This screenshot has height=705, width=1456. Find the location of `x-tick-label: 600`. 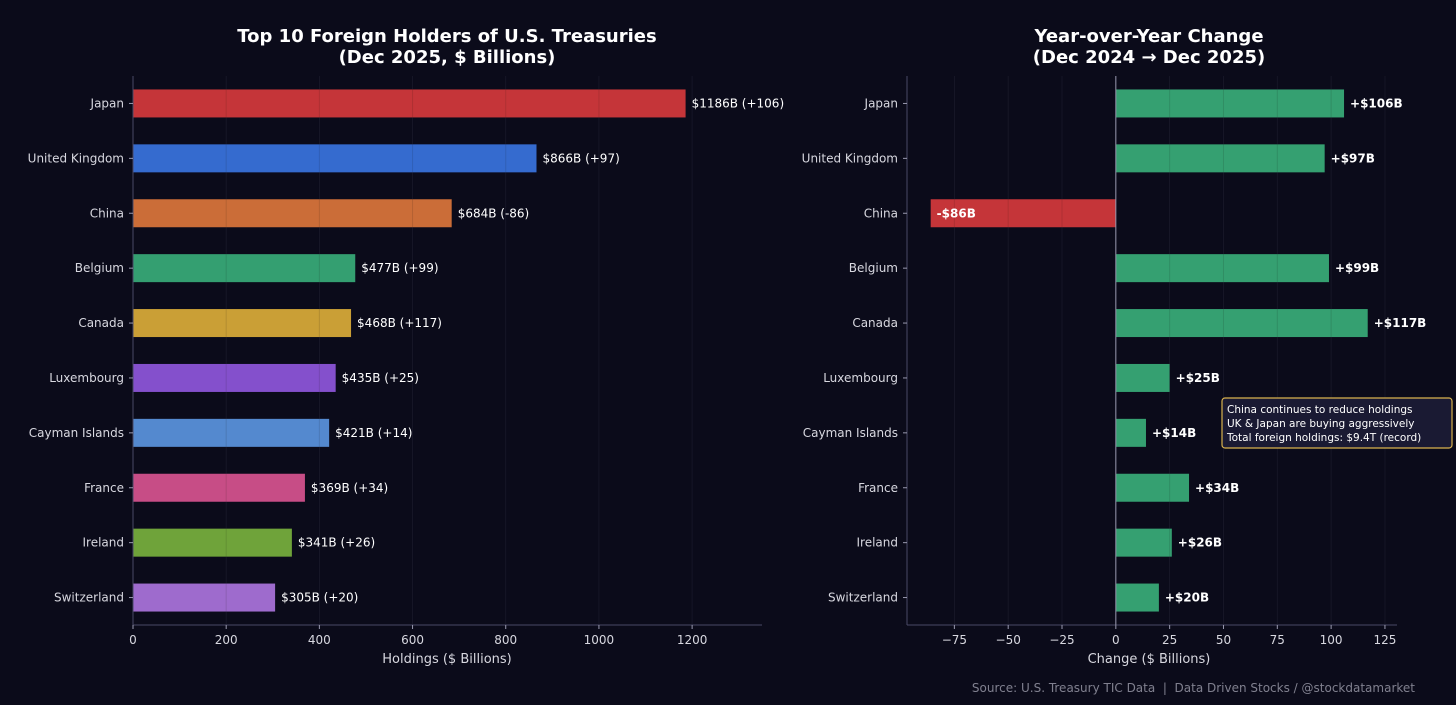

x-tick-label: 600 is located at coordinates (412, 640).